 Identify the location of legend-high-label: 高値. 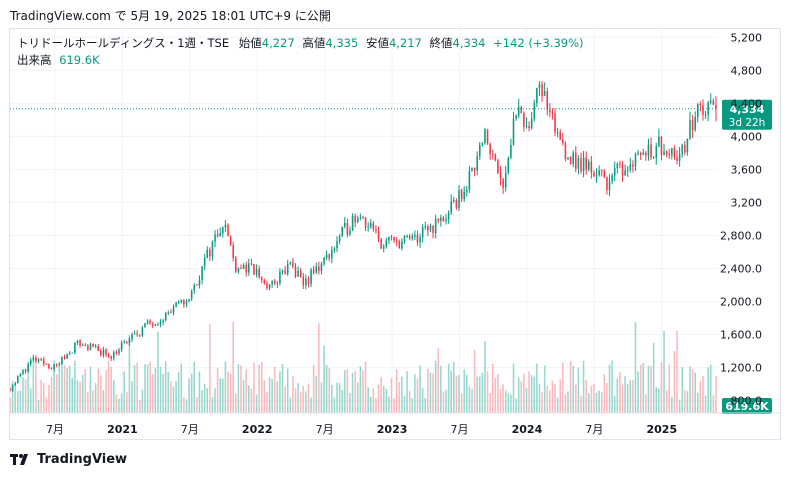
(314, 43).